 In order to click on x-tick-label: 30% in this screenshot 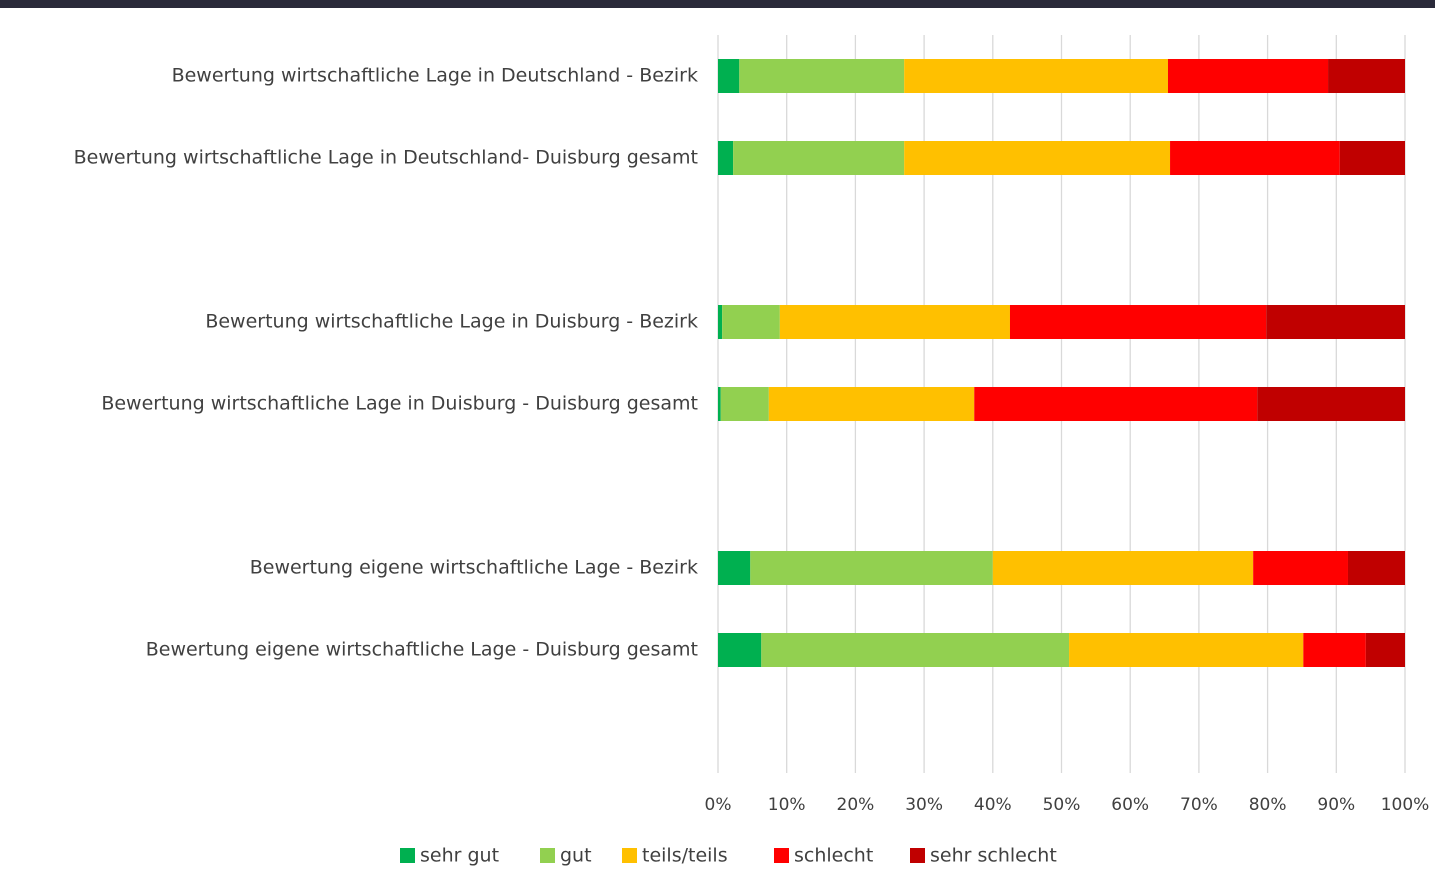, I will do `click(924, 805)`.